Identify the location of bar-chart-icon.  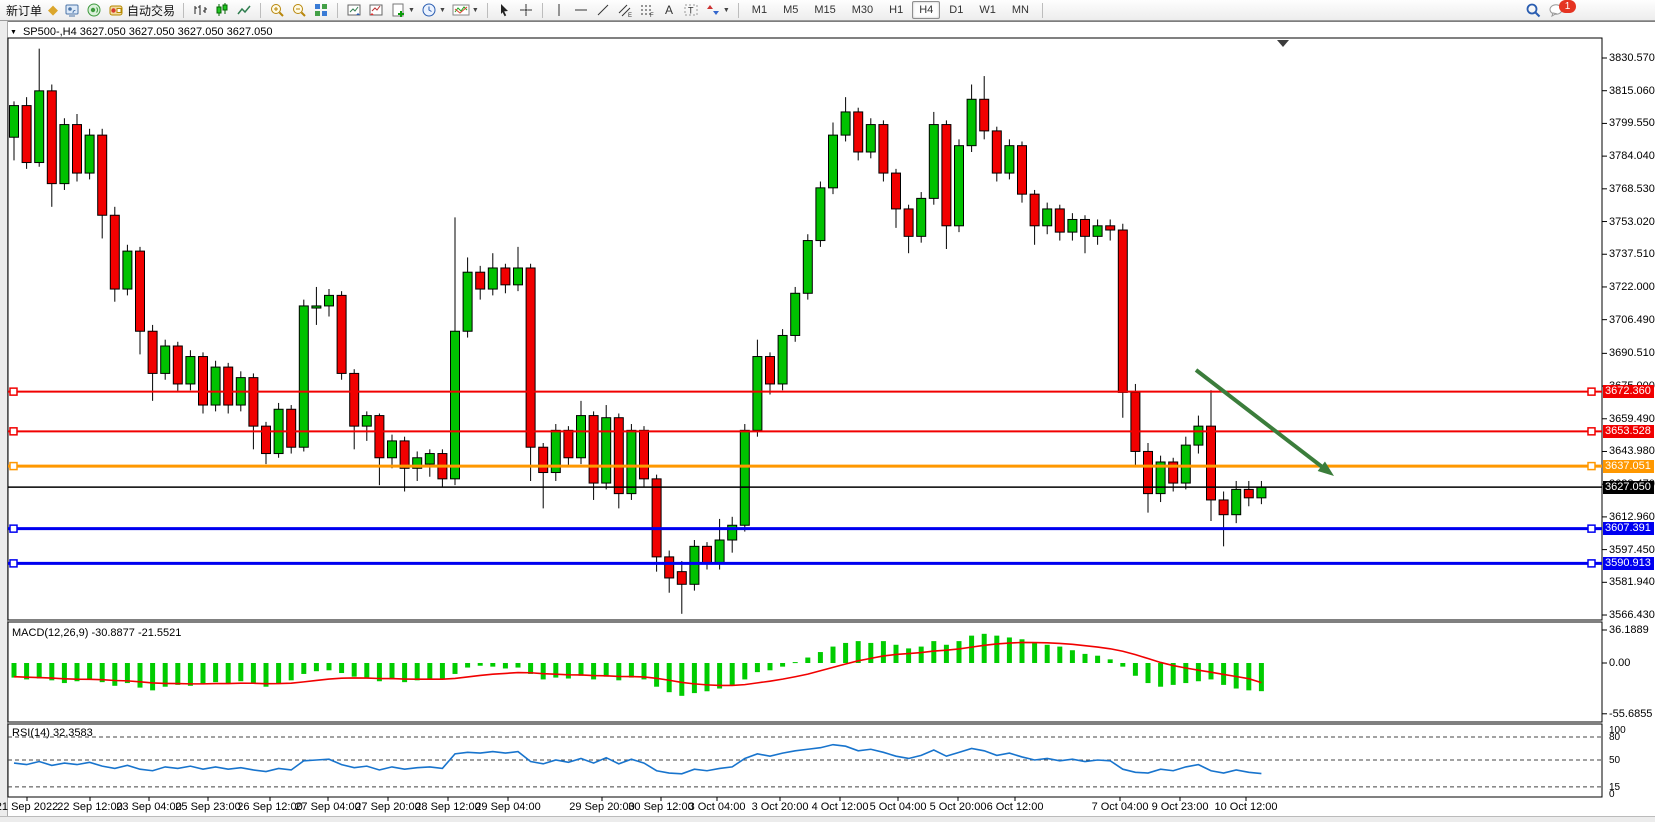
(200, 10).